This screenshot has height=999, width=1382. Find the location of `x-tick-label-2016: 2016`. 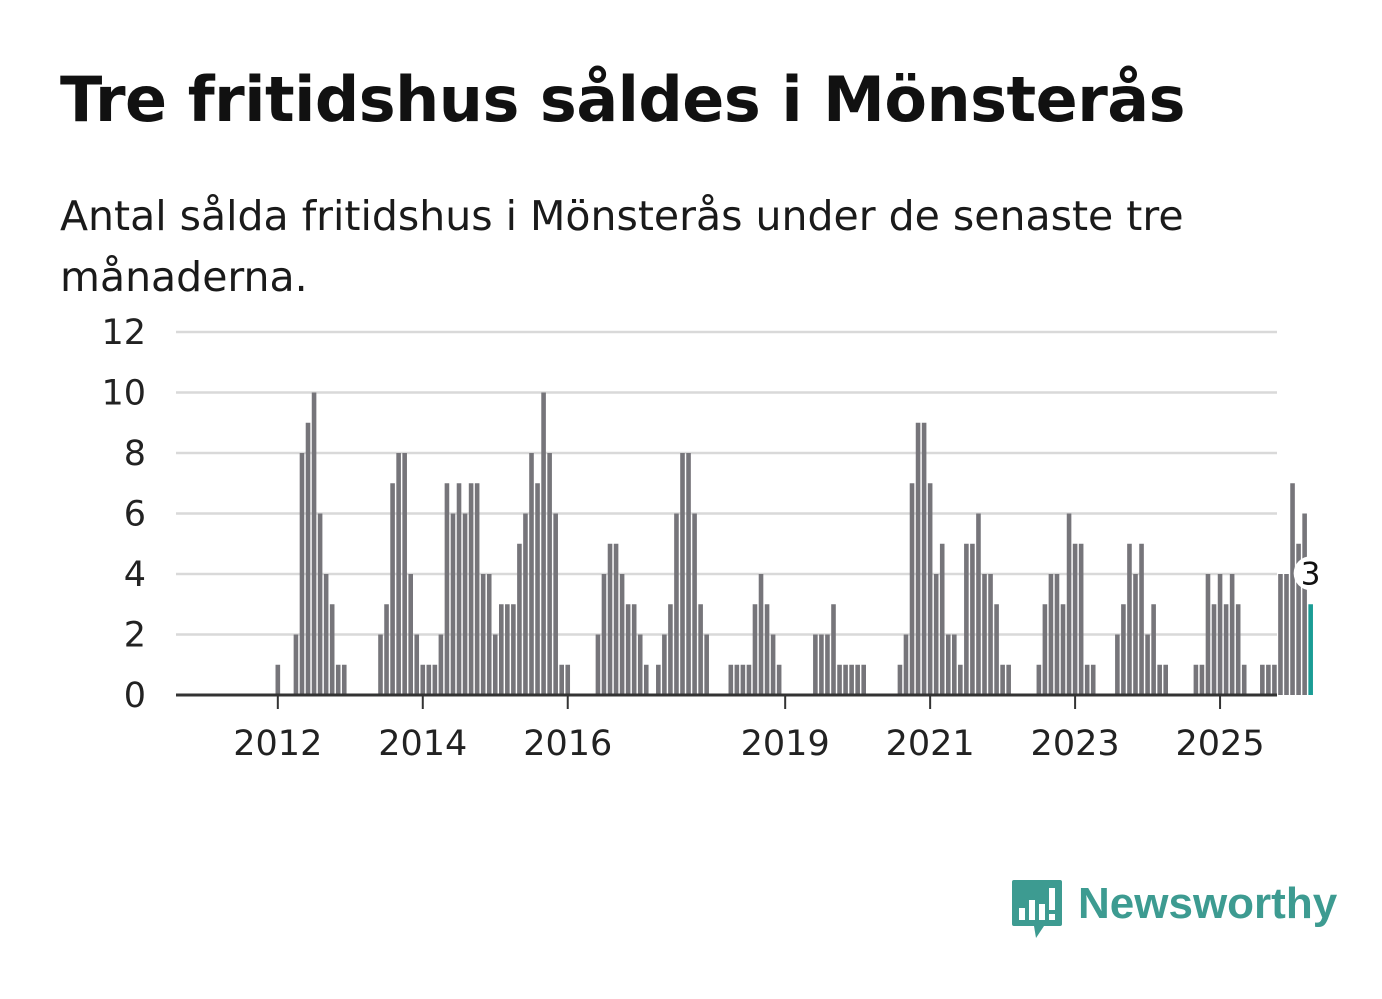

x-tick-label-2016: 2016 is located at coordinates (567, 744).